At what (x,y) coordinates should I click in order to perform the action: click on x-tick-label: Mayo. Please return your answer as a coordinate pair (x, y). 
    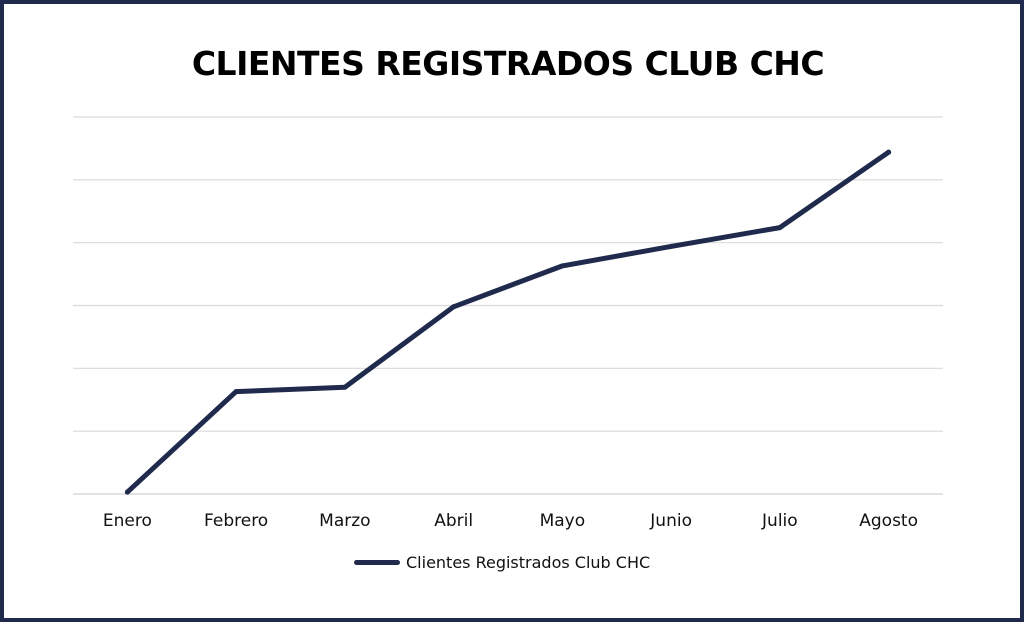
    Looking at the image, I should click on (563, 521).